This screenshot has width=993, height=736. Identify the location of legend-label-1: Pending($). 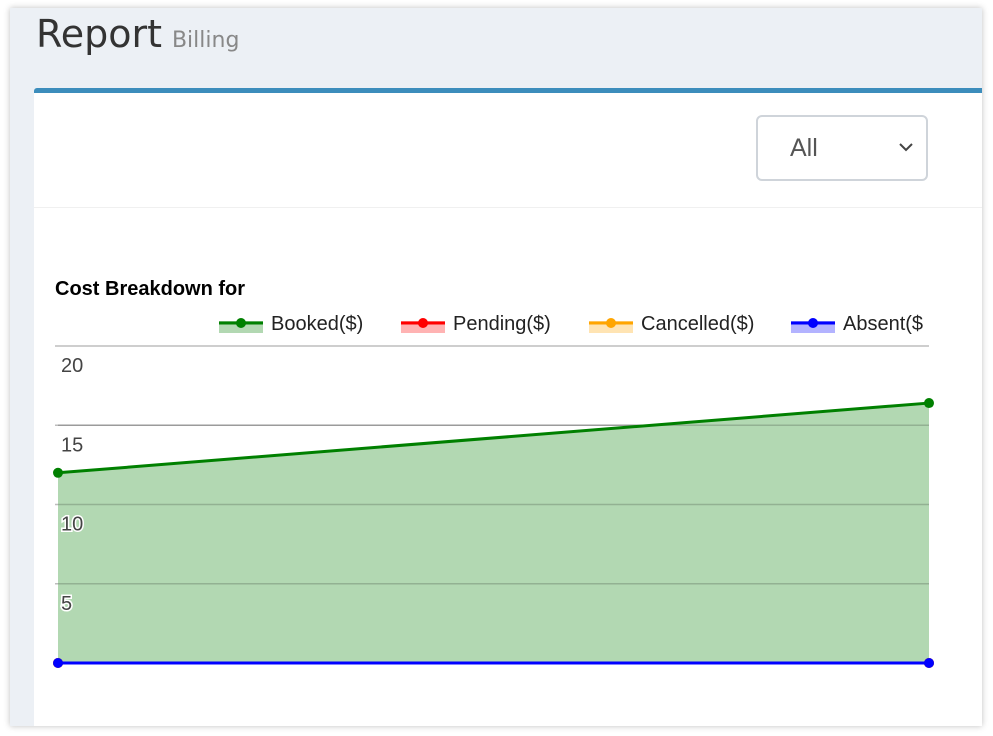
(502, 324).